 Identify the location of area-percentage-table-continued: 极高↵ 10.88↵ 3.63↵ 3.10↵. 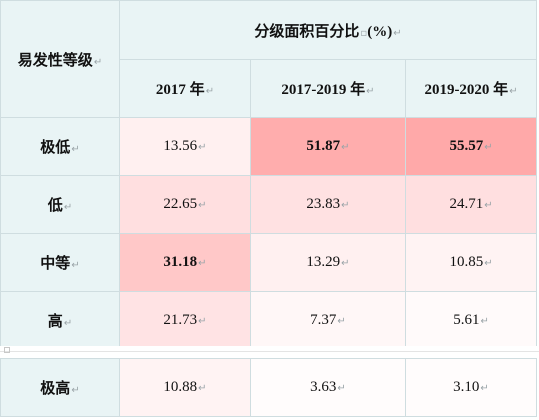
(268, 387).